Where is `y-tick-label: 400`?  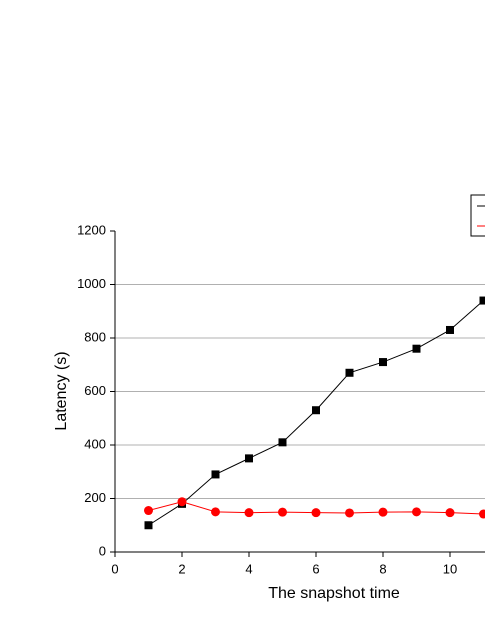
y-tick-label: 400 is located at coordinates (95, 443).